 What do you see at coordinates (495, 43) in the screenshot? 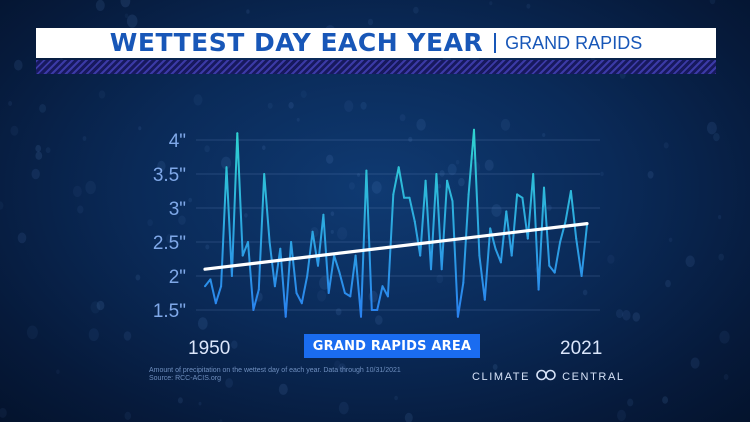
I see `title-divider` at bounding box center [495, 43].